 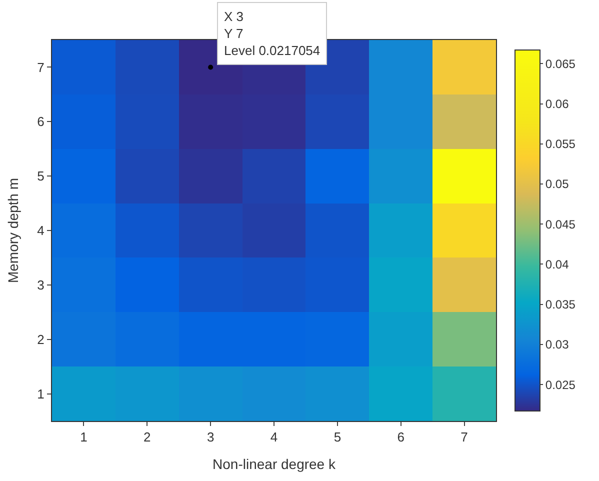 I want to click on x-tick-label: 5, so click(x=338, y=437).